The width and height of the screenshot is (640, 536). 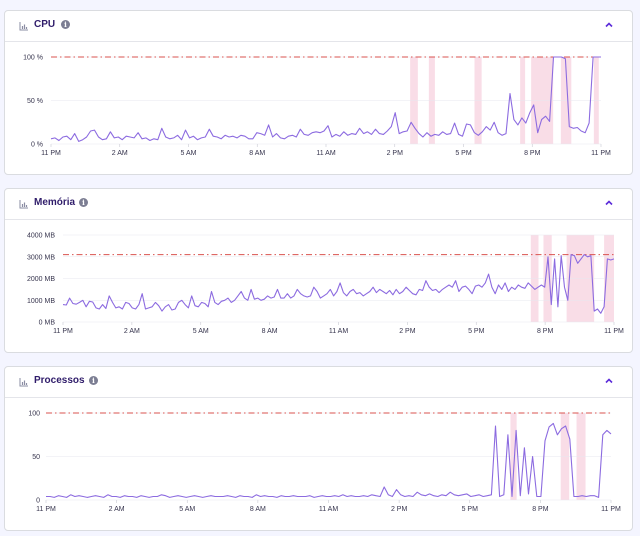 I want to click on memory-card-header: Memória i, so click(x=318, y=204).